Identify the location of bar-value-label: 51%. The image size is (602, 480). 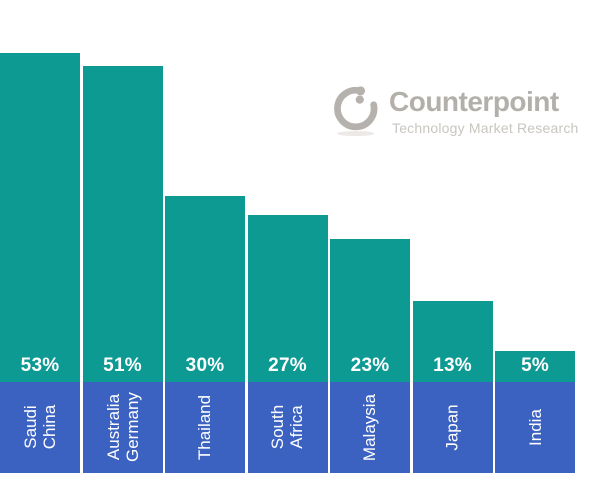
(122, 365).